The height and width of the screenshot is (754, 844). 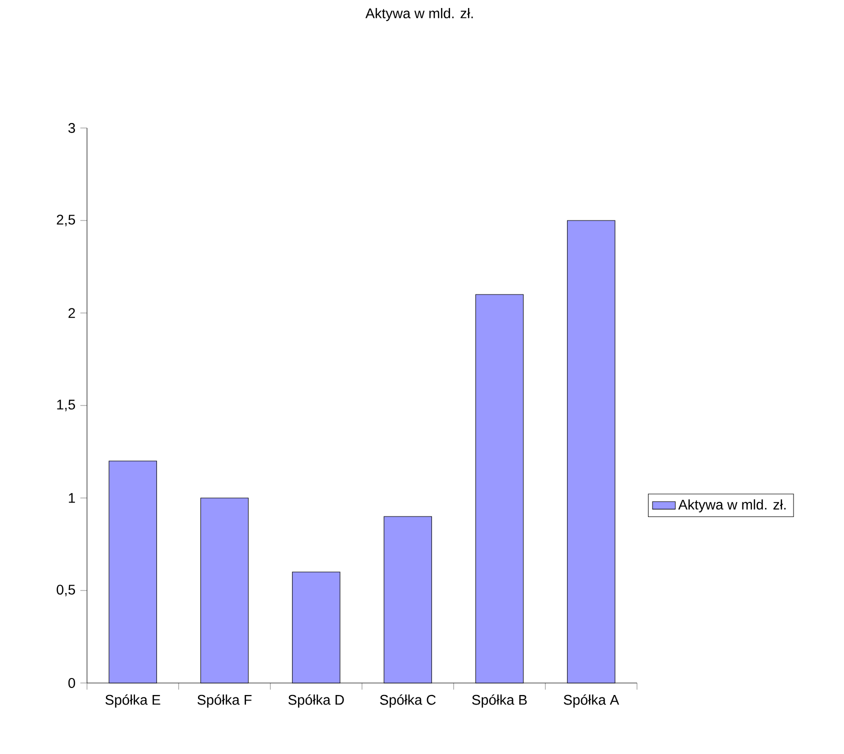 I want to click on y-tick-label: 1,5, so click(x=66, y=406).